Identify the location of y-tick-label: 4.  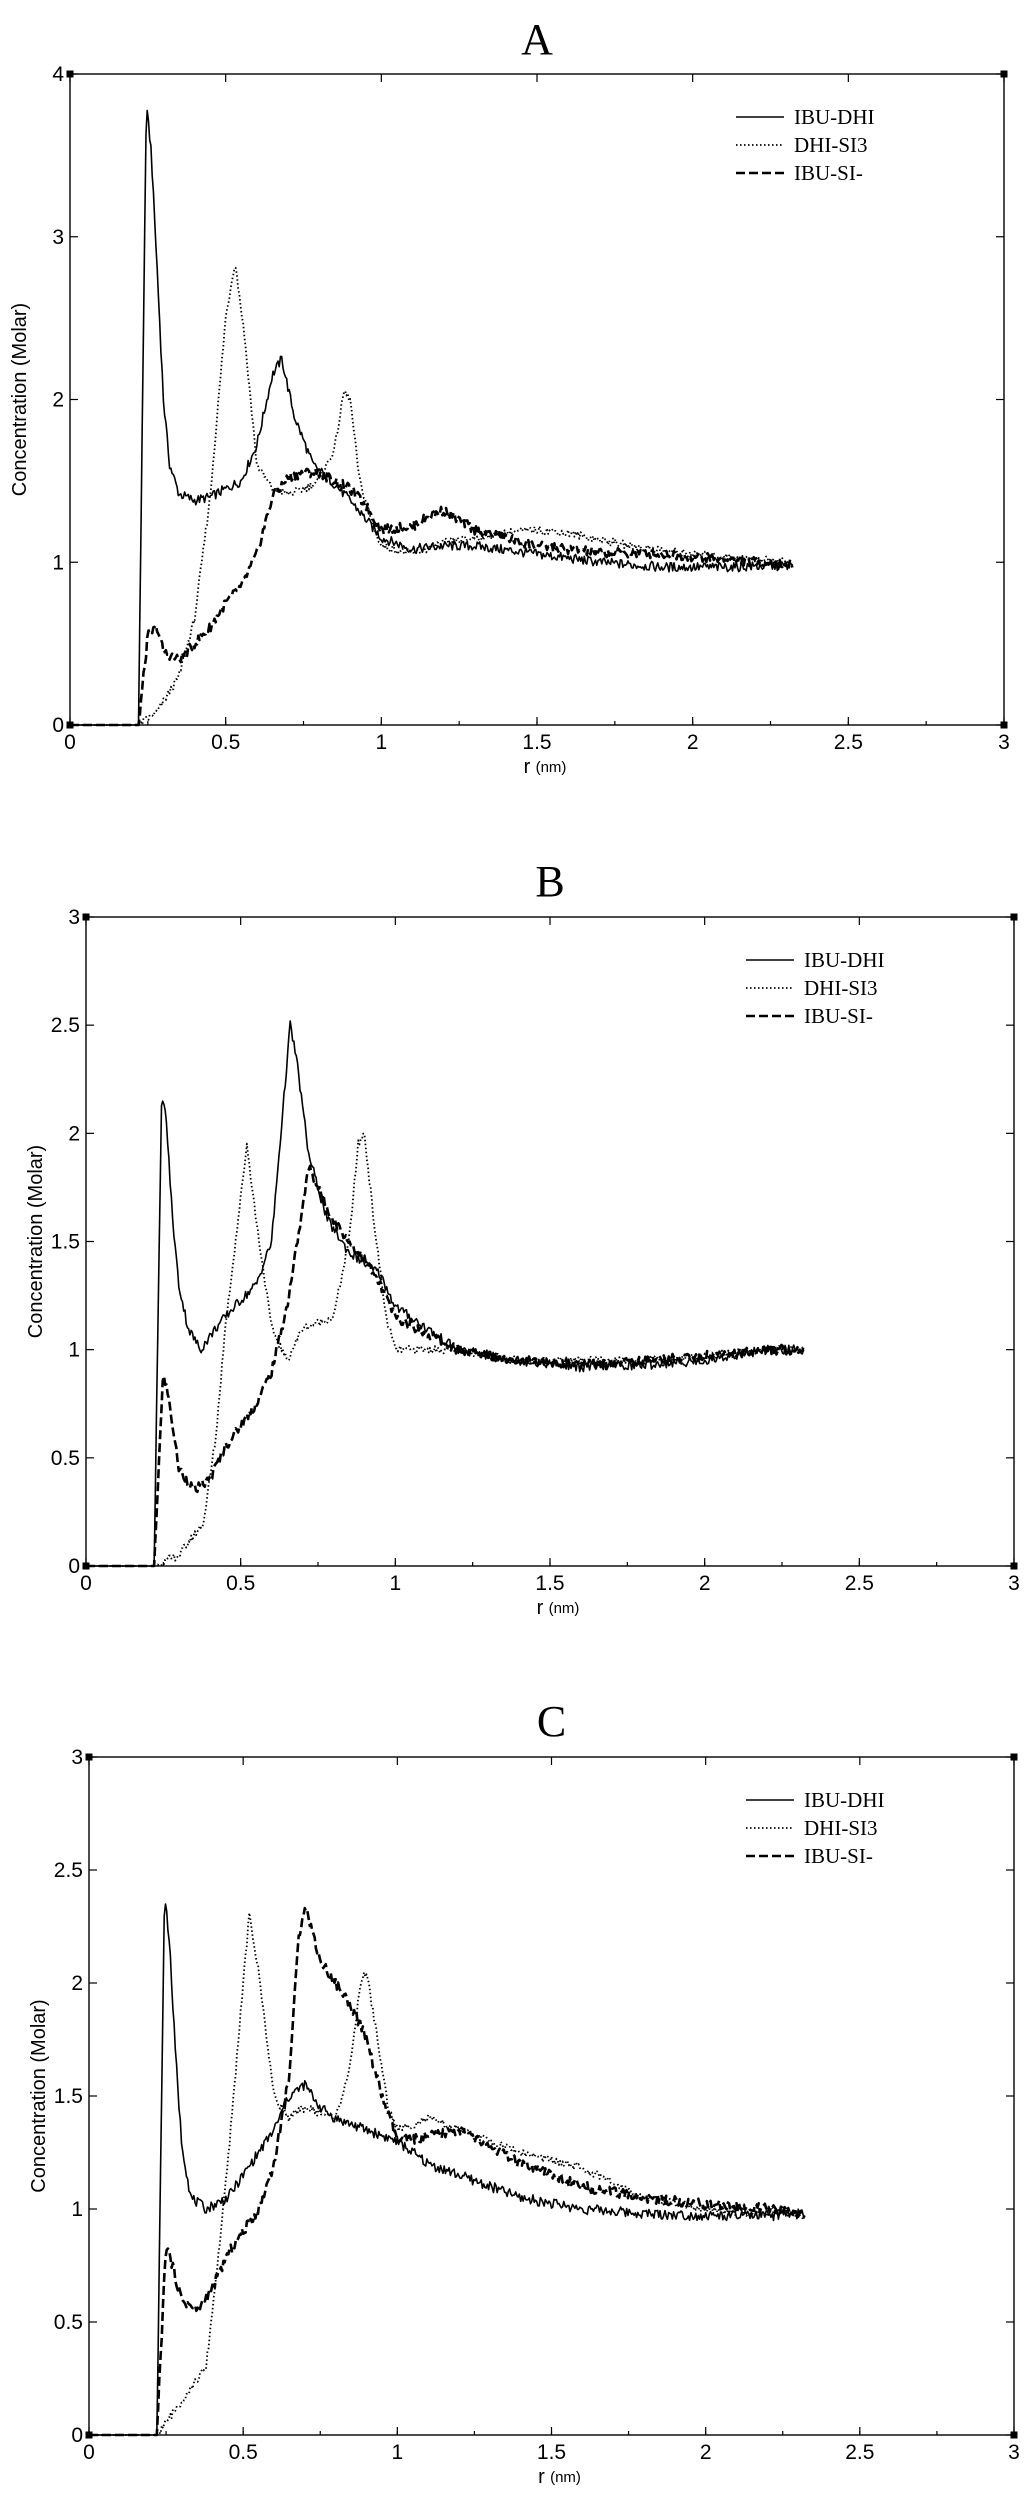
(58, 74).